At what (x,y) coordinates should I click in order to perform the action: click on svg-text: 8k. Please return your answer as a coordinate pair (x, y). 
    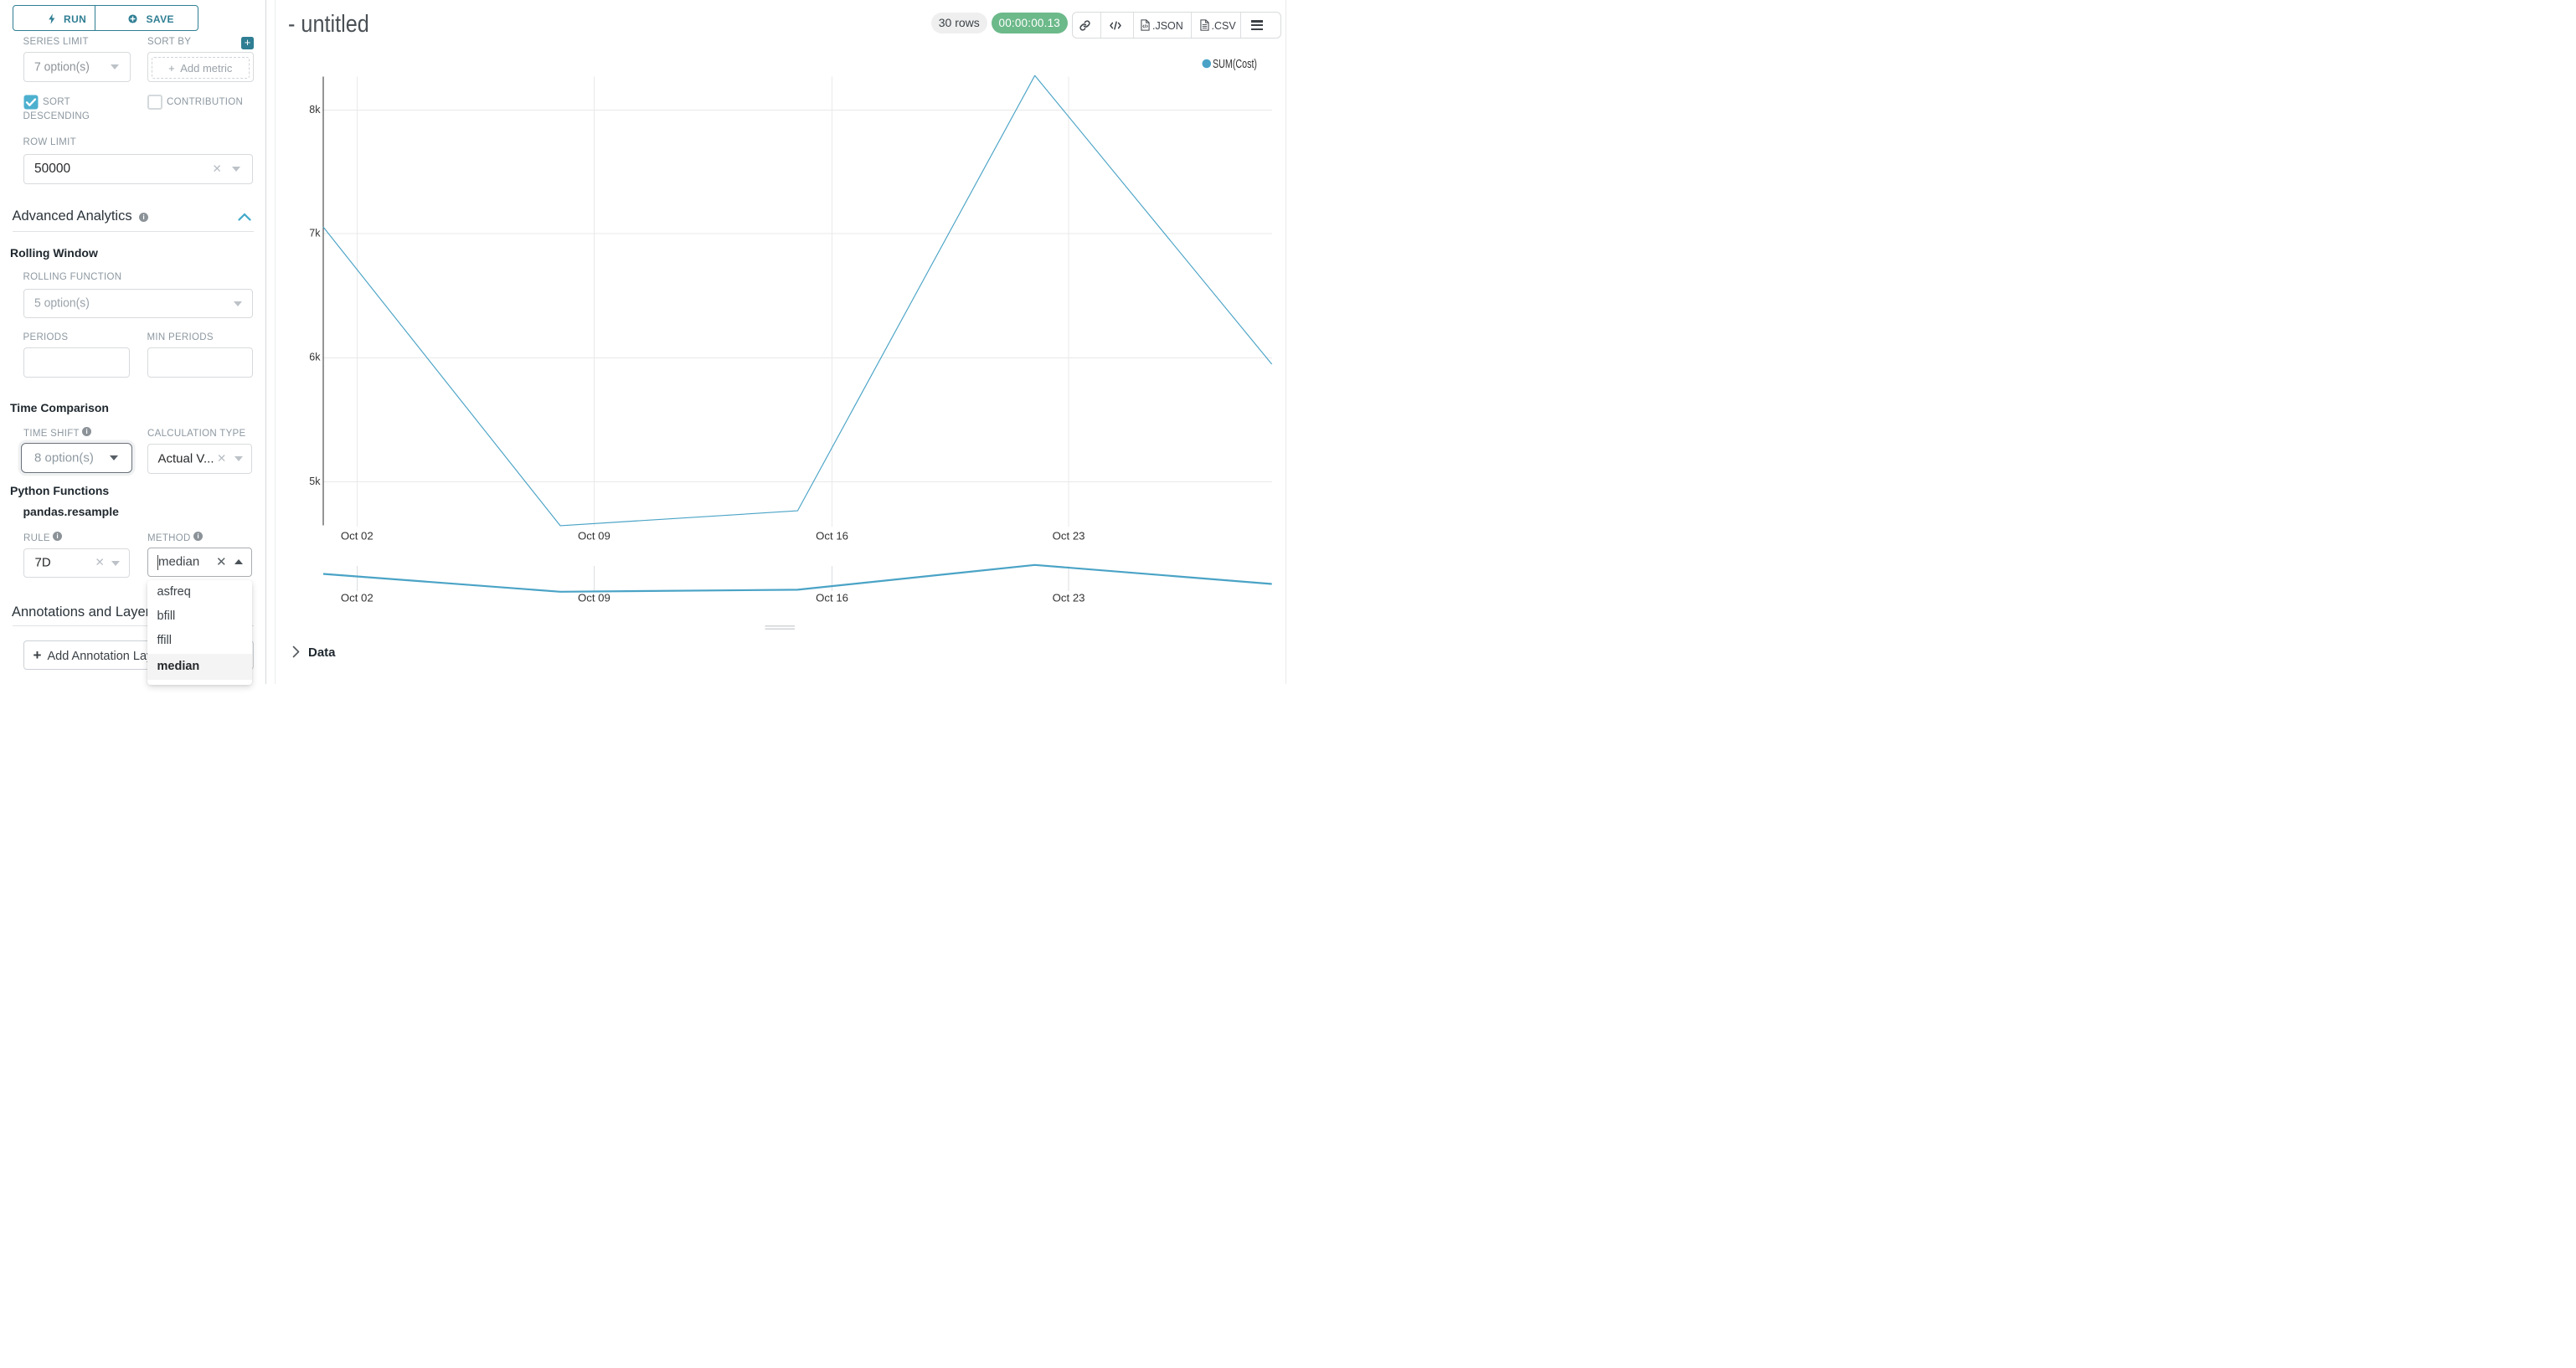
    Looking at the image, I should click on (315, 110).